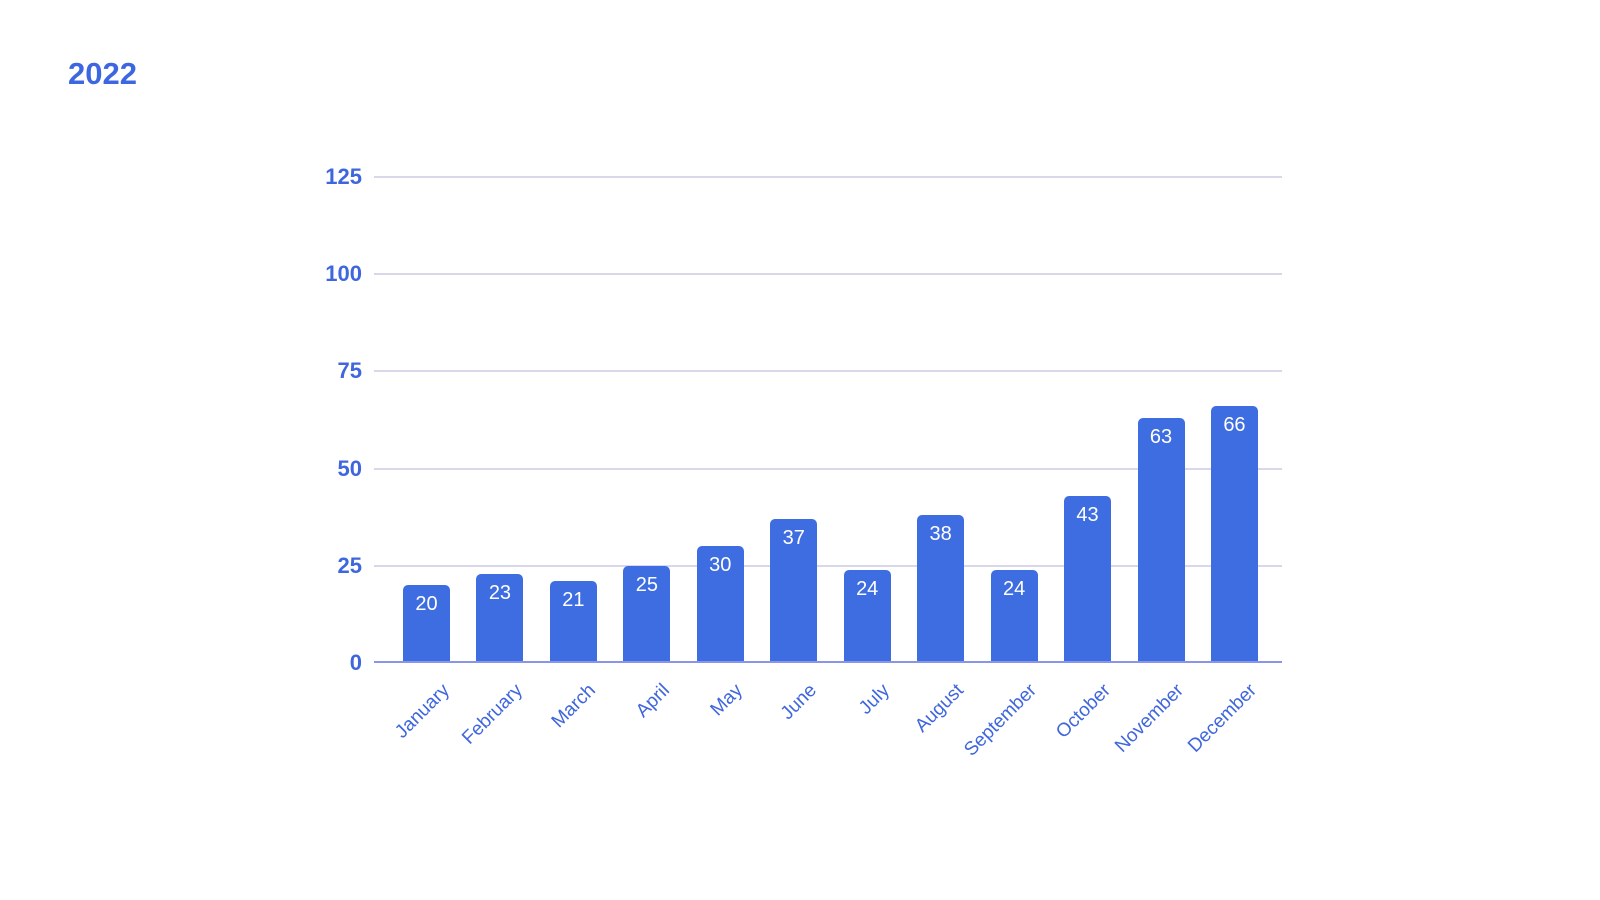 Image resolution: width=1600 pixels, height=900 pixels. Describe the element at coordinates (720, 565) in the screenshot. I see `bar-value-label: 30` at that location.